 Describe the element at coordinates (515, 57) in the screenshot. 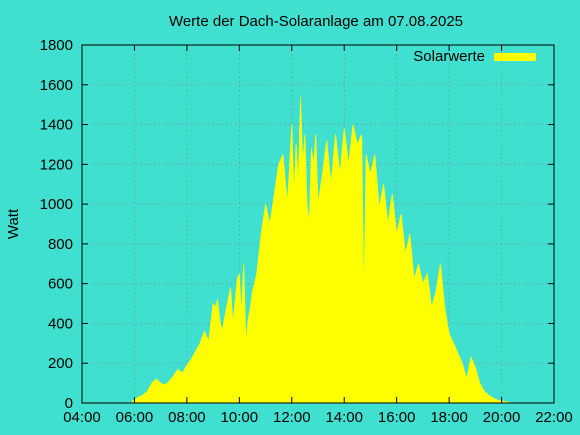

I see `legend-swatch` at that location.